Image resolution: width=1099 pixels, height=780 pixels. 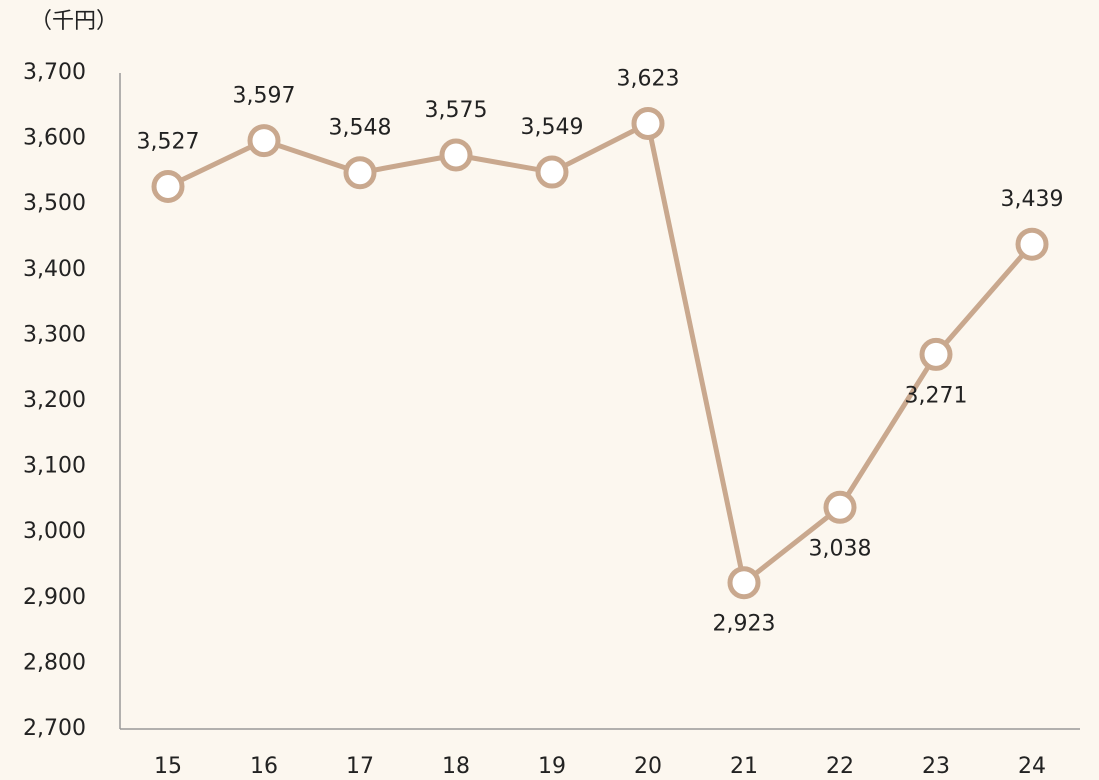 What do you see at coordinates (54, 138) in the screenshot?
I see `y-tick-label: 3,600` at bounding box center [54, 138].